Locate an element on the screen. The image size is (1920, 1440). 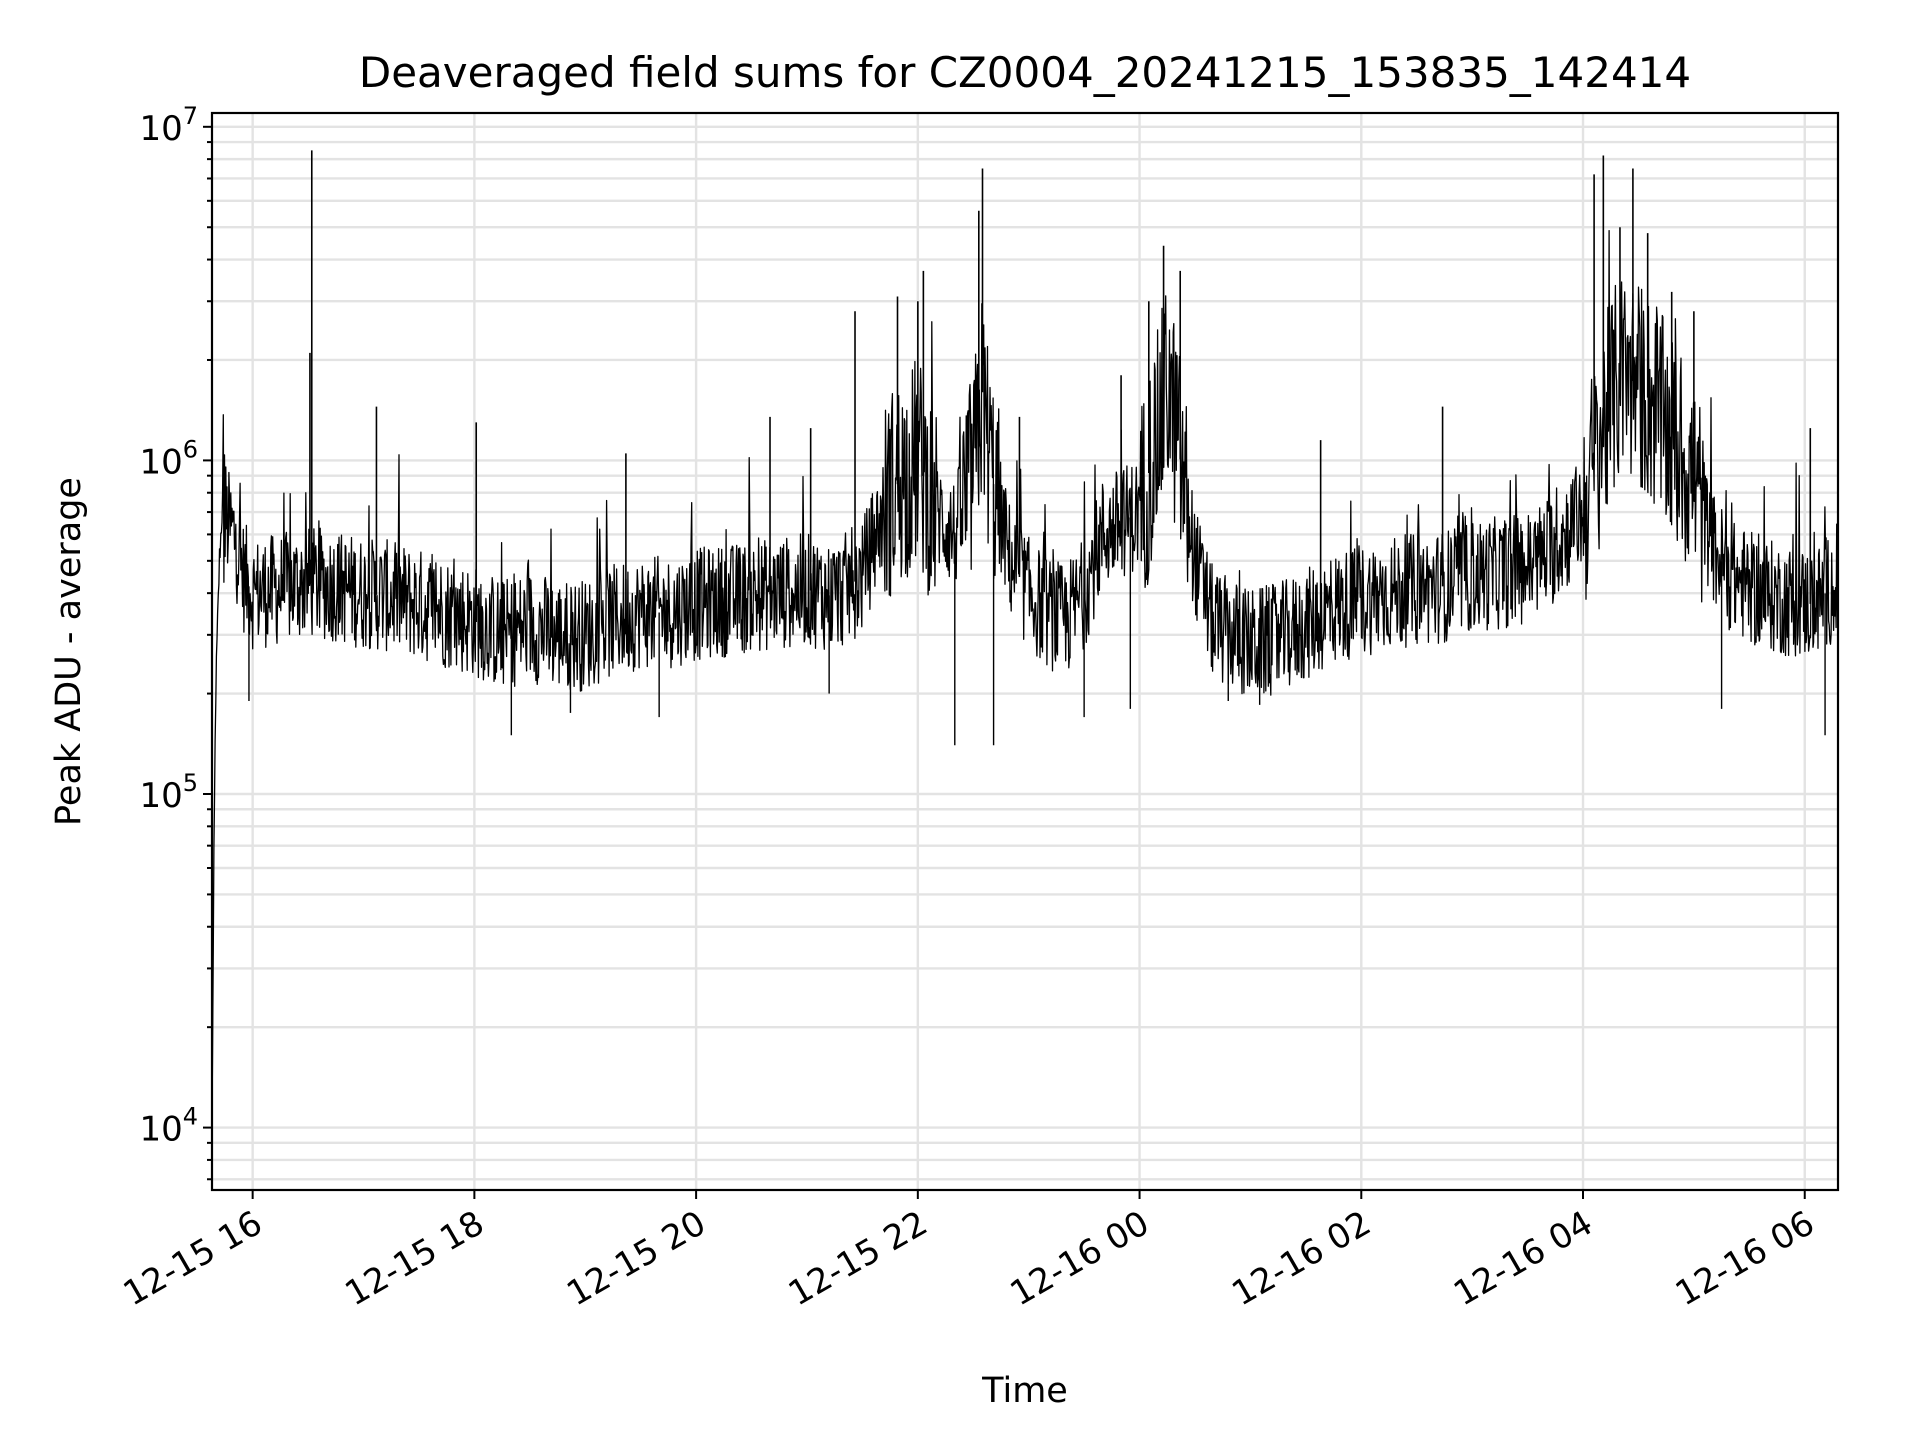
x-tick-label: 12-15 18 is located at coordinates (414, 1258).